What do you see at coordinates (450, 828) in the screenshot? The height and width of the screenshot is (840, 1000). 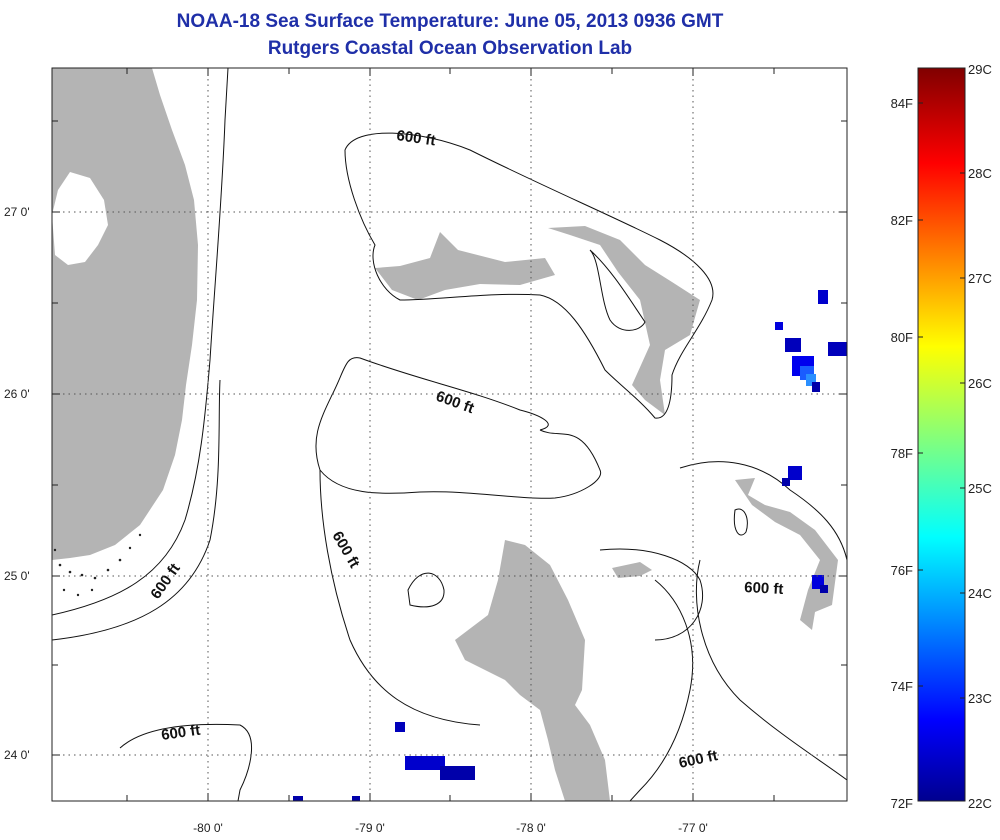 I see `longitude-labels: -80 0' -79 0' -78 0' -77 0'` at bounding box center [450, 828].